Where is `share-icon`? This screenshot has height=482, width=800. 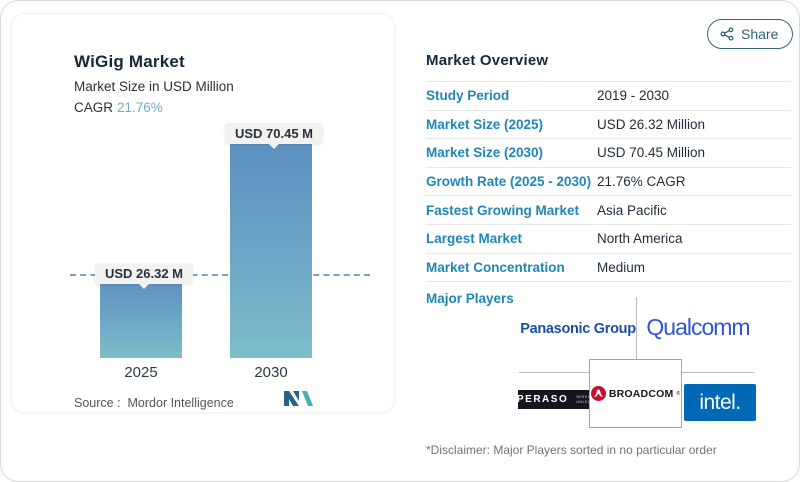
share-icon is located at coordinates (727, 34).